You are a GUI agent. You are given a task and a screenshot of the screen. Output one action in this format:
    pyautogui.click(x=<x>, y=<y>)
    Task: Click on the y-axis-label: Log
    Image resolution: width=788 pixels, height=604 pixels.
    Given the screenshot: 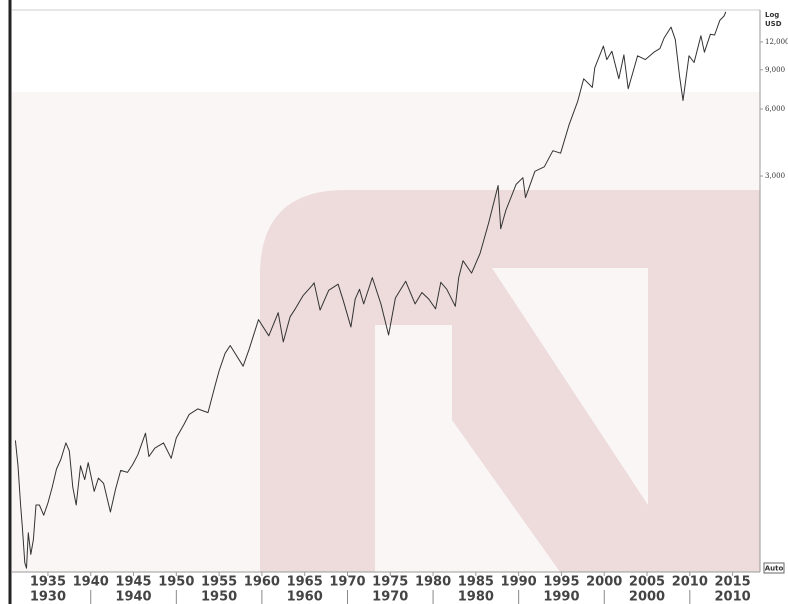 What is the action you would take?
    pyautogui.click(x=772, y=15)
    